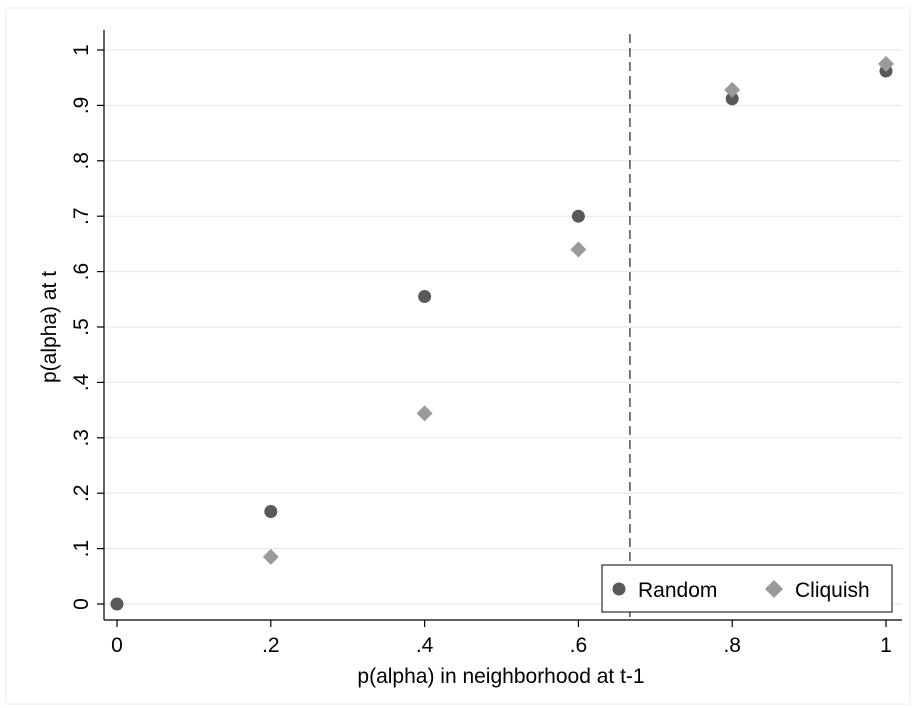  Describe the element at coordinates (81, 327) in the screenshot. I see `y-tick-label: .5` at that location.